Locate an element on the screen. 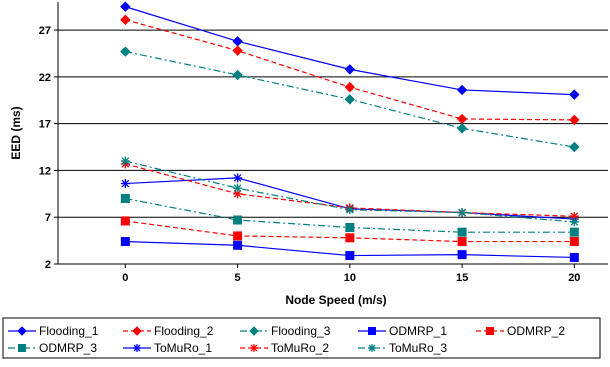 The height and width of the screenshot is (367, 610). legend-label-flooding-1: Flooding_1 is located at coordinates (69, 331).